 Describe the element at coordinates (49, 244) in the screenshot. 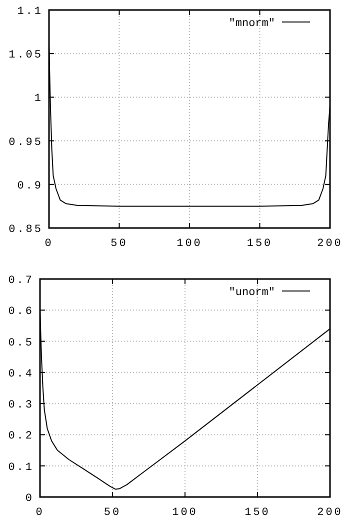

I see `x-tick-label: 0` at that location.